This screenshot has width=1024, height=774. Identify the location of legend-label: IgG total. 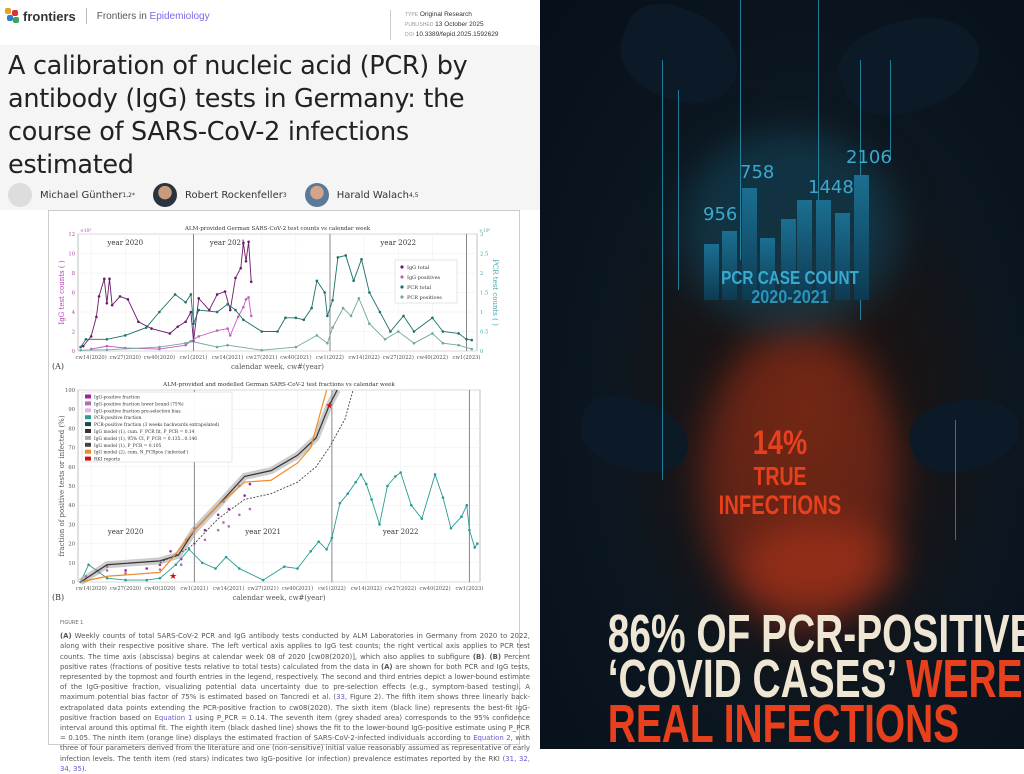
(418, 268).